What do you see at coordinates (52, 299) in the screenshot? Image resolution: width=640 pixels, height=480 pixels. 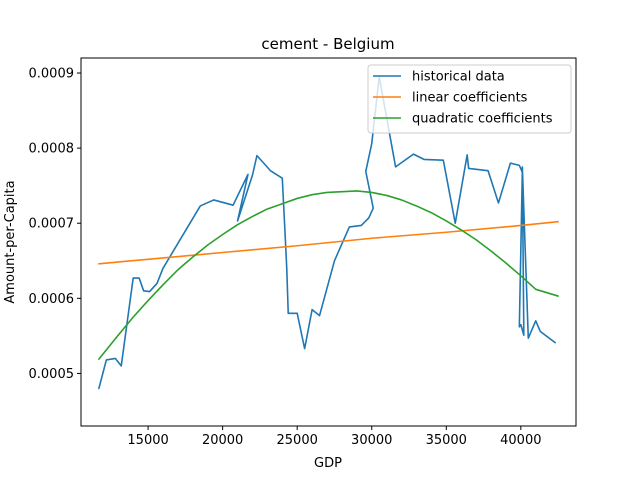 I see `y-tick-label: 0.0006` at bounding box center [52, 299].